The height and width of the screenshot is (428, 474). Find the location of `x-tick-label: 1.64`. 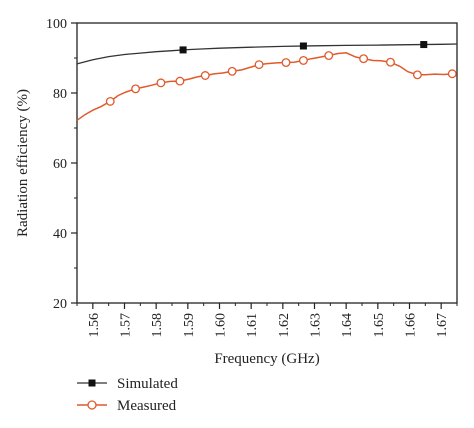

x-tick-label: 1.64 is located at coordinates (347, 325).